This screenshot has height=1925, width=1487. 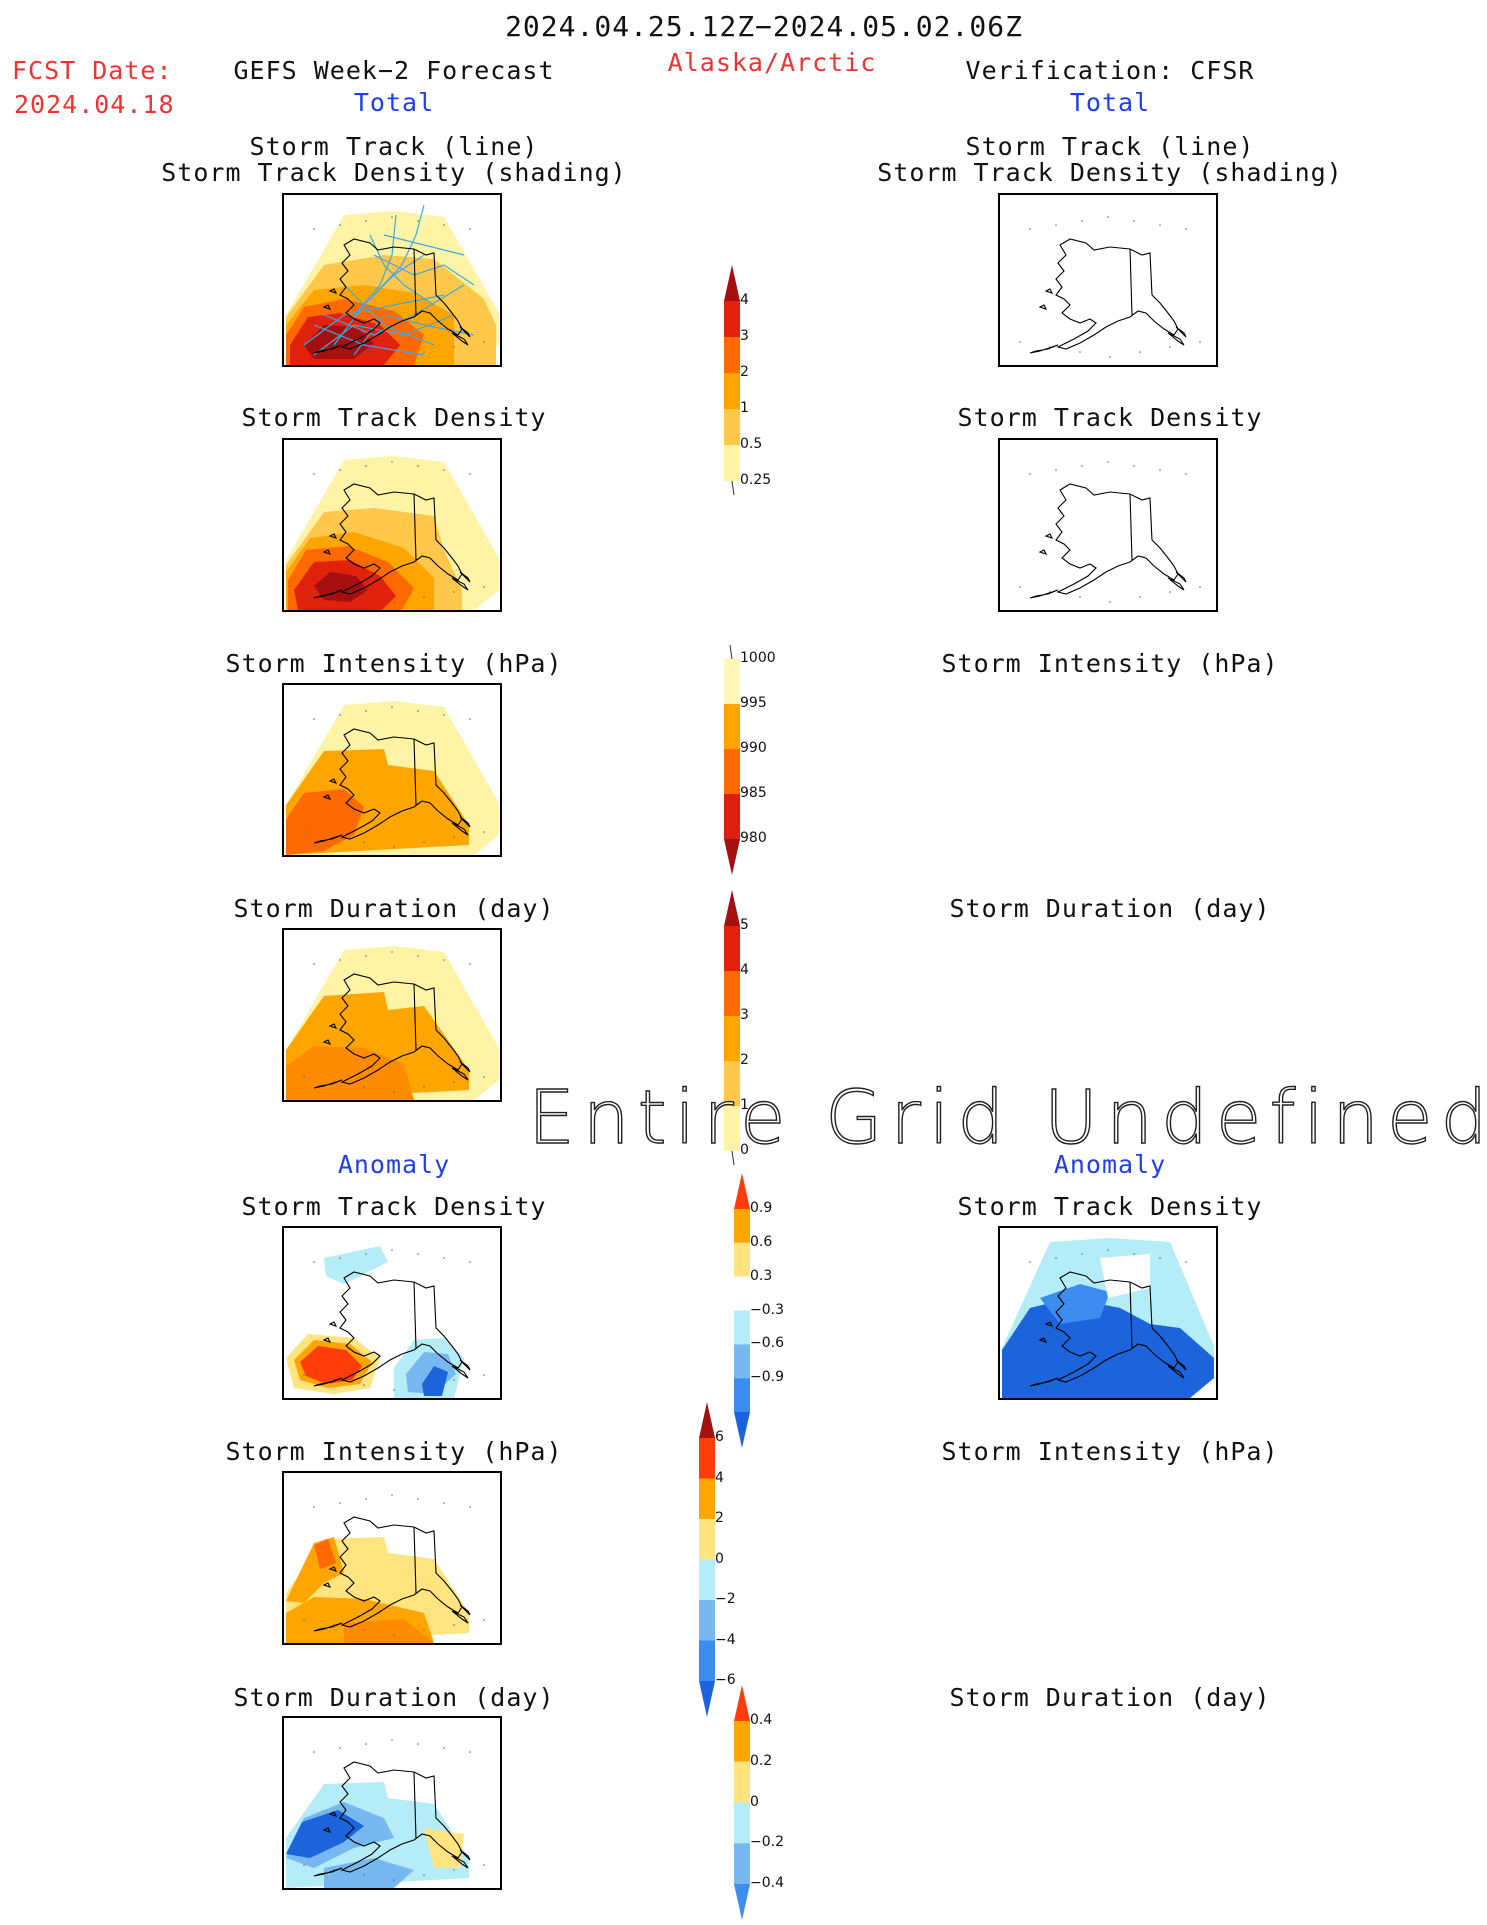 What do you see at coordinates (756, 480) in the screenshot?
I see `colorbar-label: 0.25` at bounding box center [756, 480].